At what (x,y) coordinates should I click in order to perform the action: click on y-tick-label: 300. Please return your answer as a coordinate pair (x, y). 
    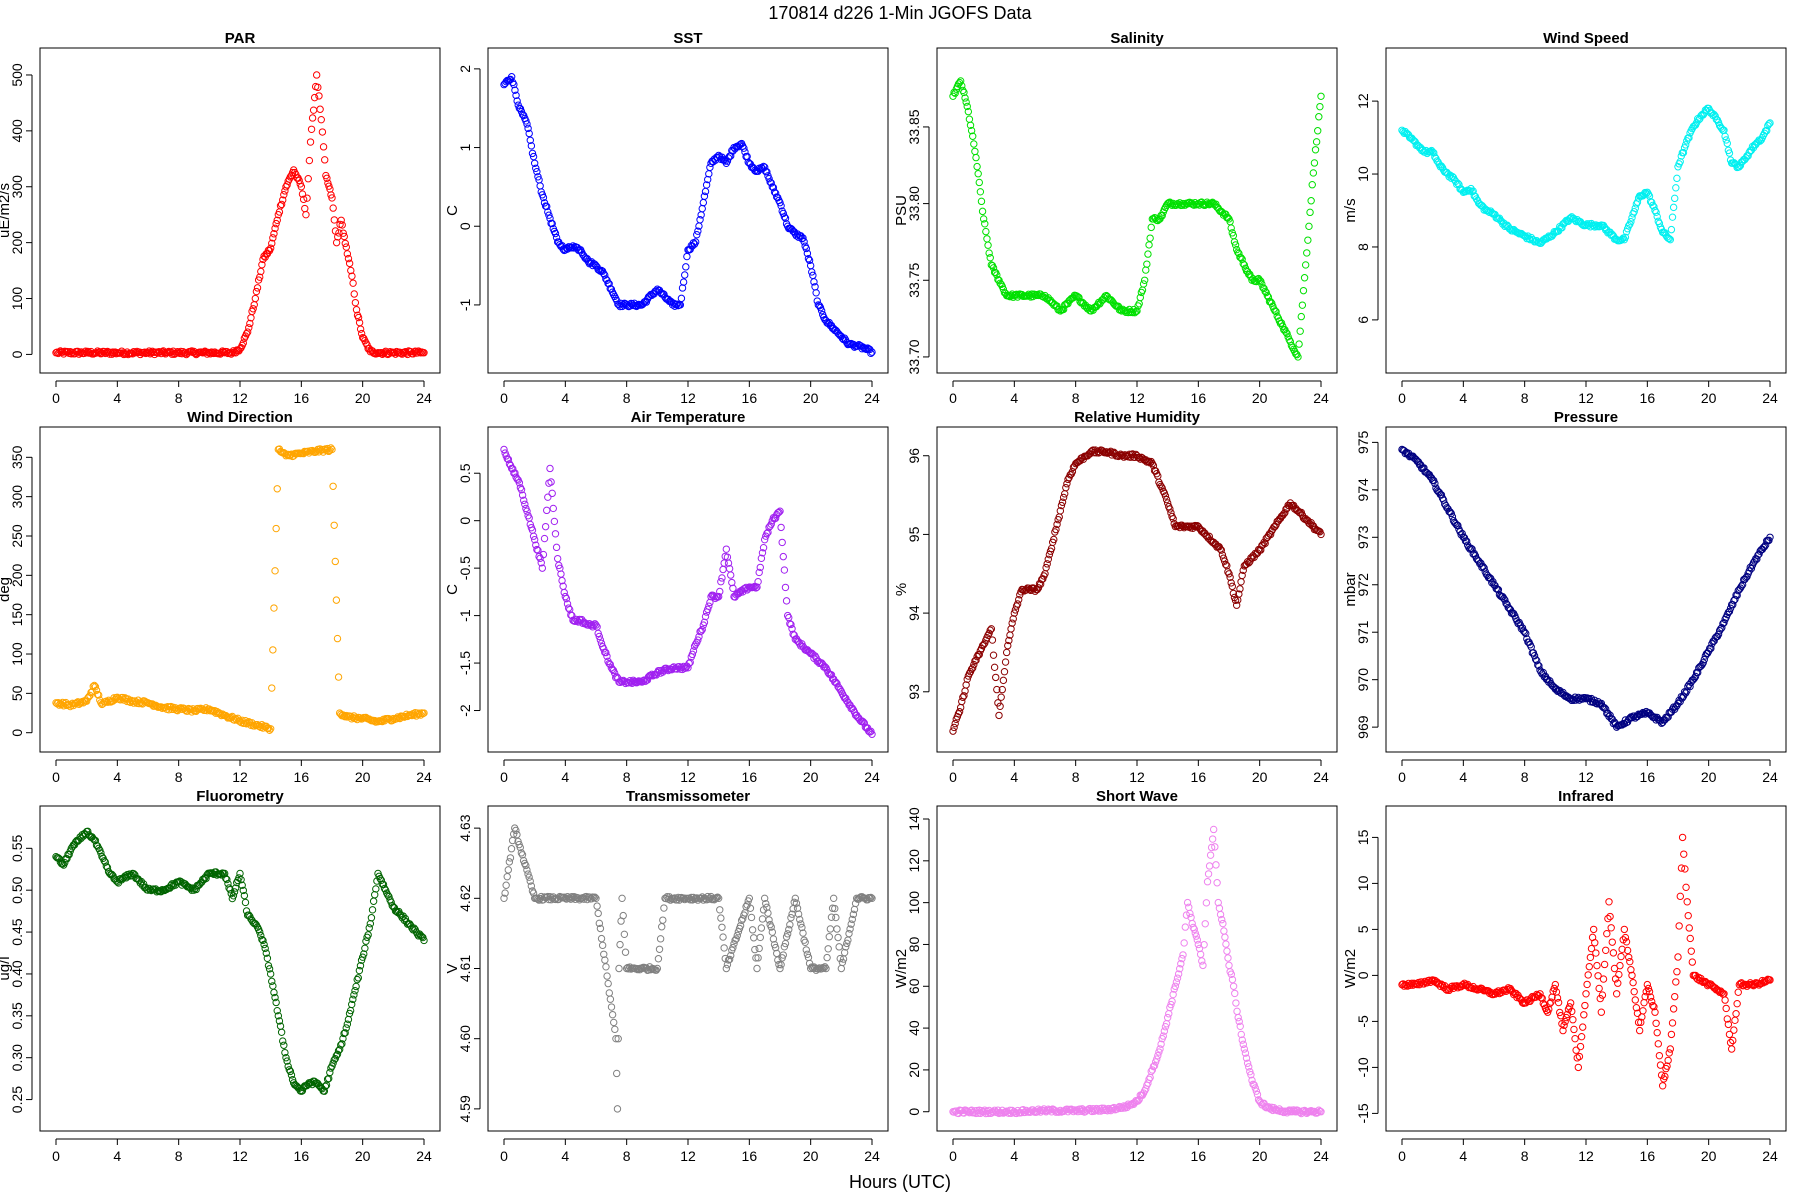
    Looking at the image, I should click on (17, 187).